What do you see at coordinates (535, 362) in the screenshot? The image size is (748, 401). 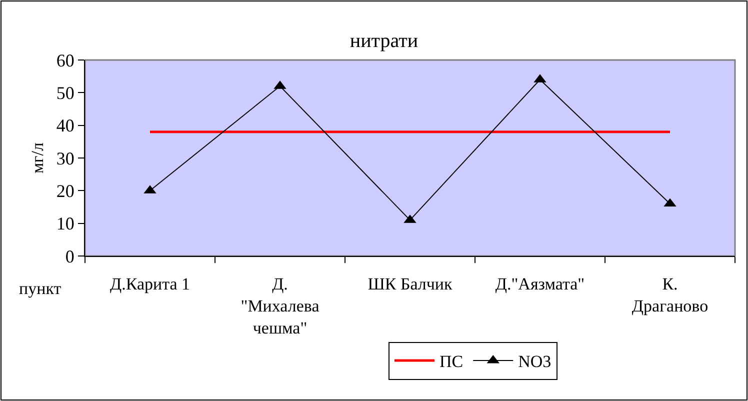 I see `legend-label: NO3` at bounding box center [535, 362].